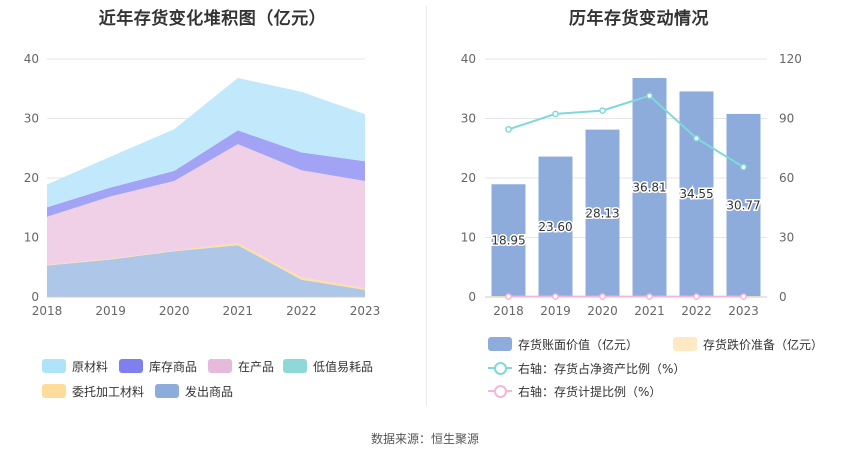  What do you see at coordinates (578, 344) in the screenshot?
I see `legend-label: 存货账面价值（亿元）` at bounding box center [578, 344].